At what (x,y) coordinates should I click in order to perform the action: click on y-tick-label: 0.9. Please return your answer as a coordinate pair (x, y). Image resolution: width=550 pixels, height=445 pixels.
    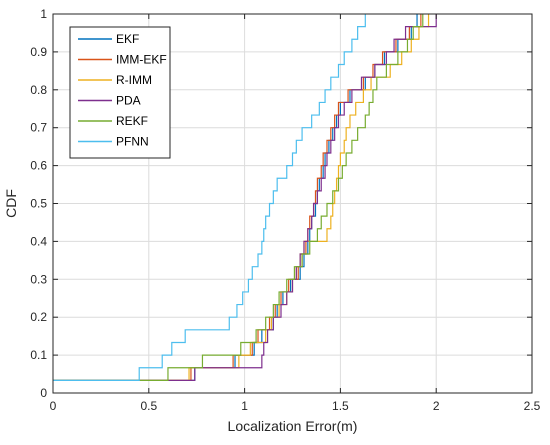
    Looking at the image, I should click on (38, 52).